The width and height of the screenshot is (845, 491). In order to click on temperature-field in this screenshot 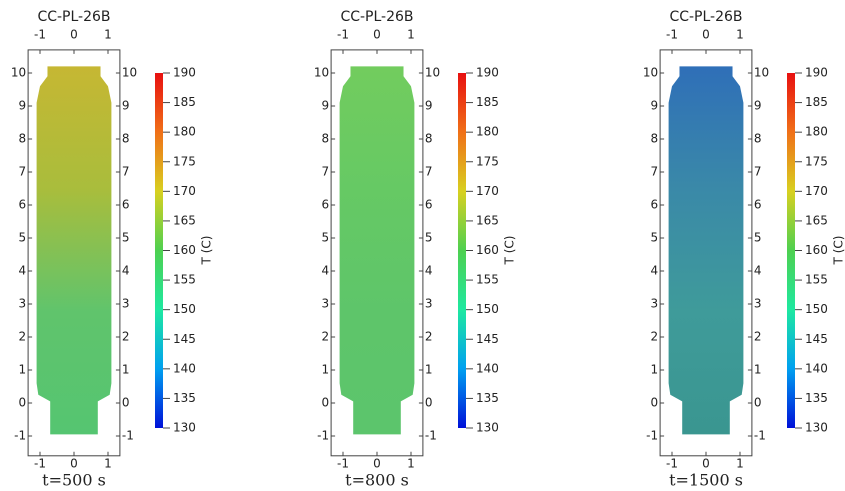, I will do `click(706, 250)`.